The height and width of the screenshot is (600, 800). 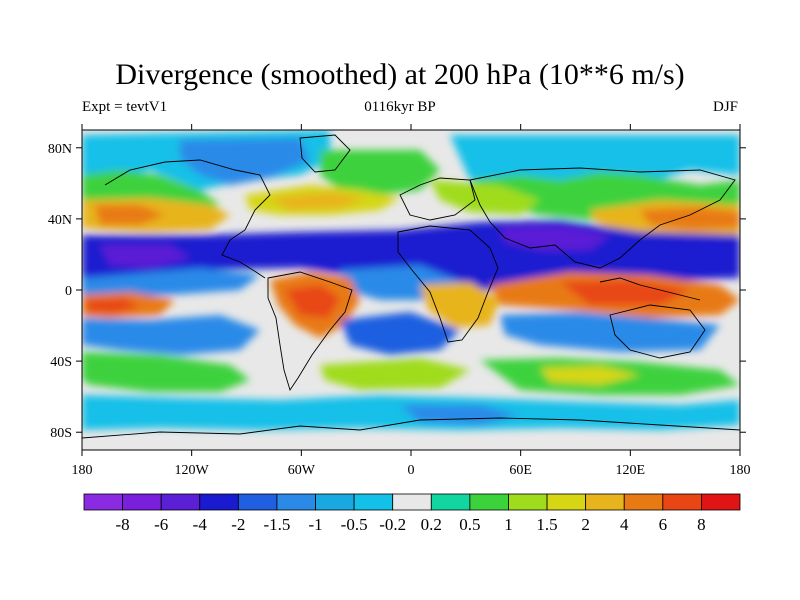 I want to click on lon-tick-label: 0, so click(x=411, y=470).